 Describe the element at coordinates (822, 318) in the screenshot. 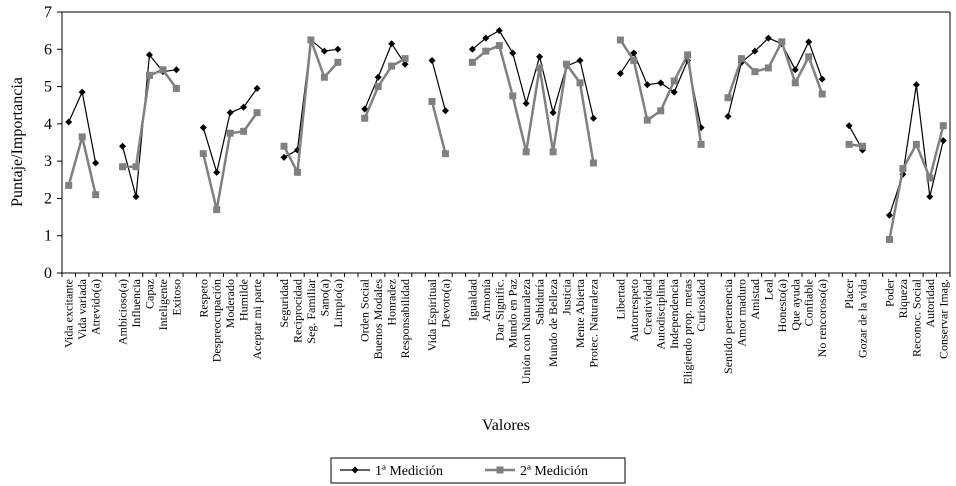

I see `x-tick-label: No rencoroso(a)` at that location.